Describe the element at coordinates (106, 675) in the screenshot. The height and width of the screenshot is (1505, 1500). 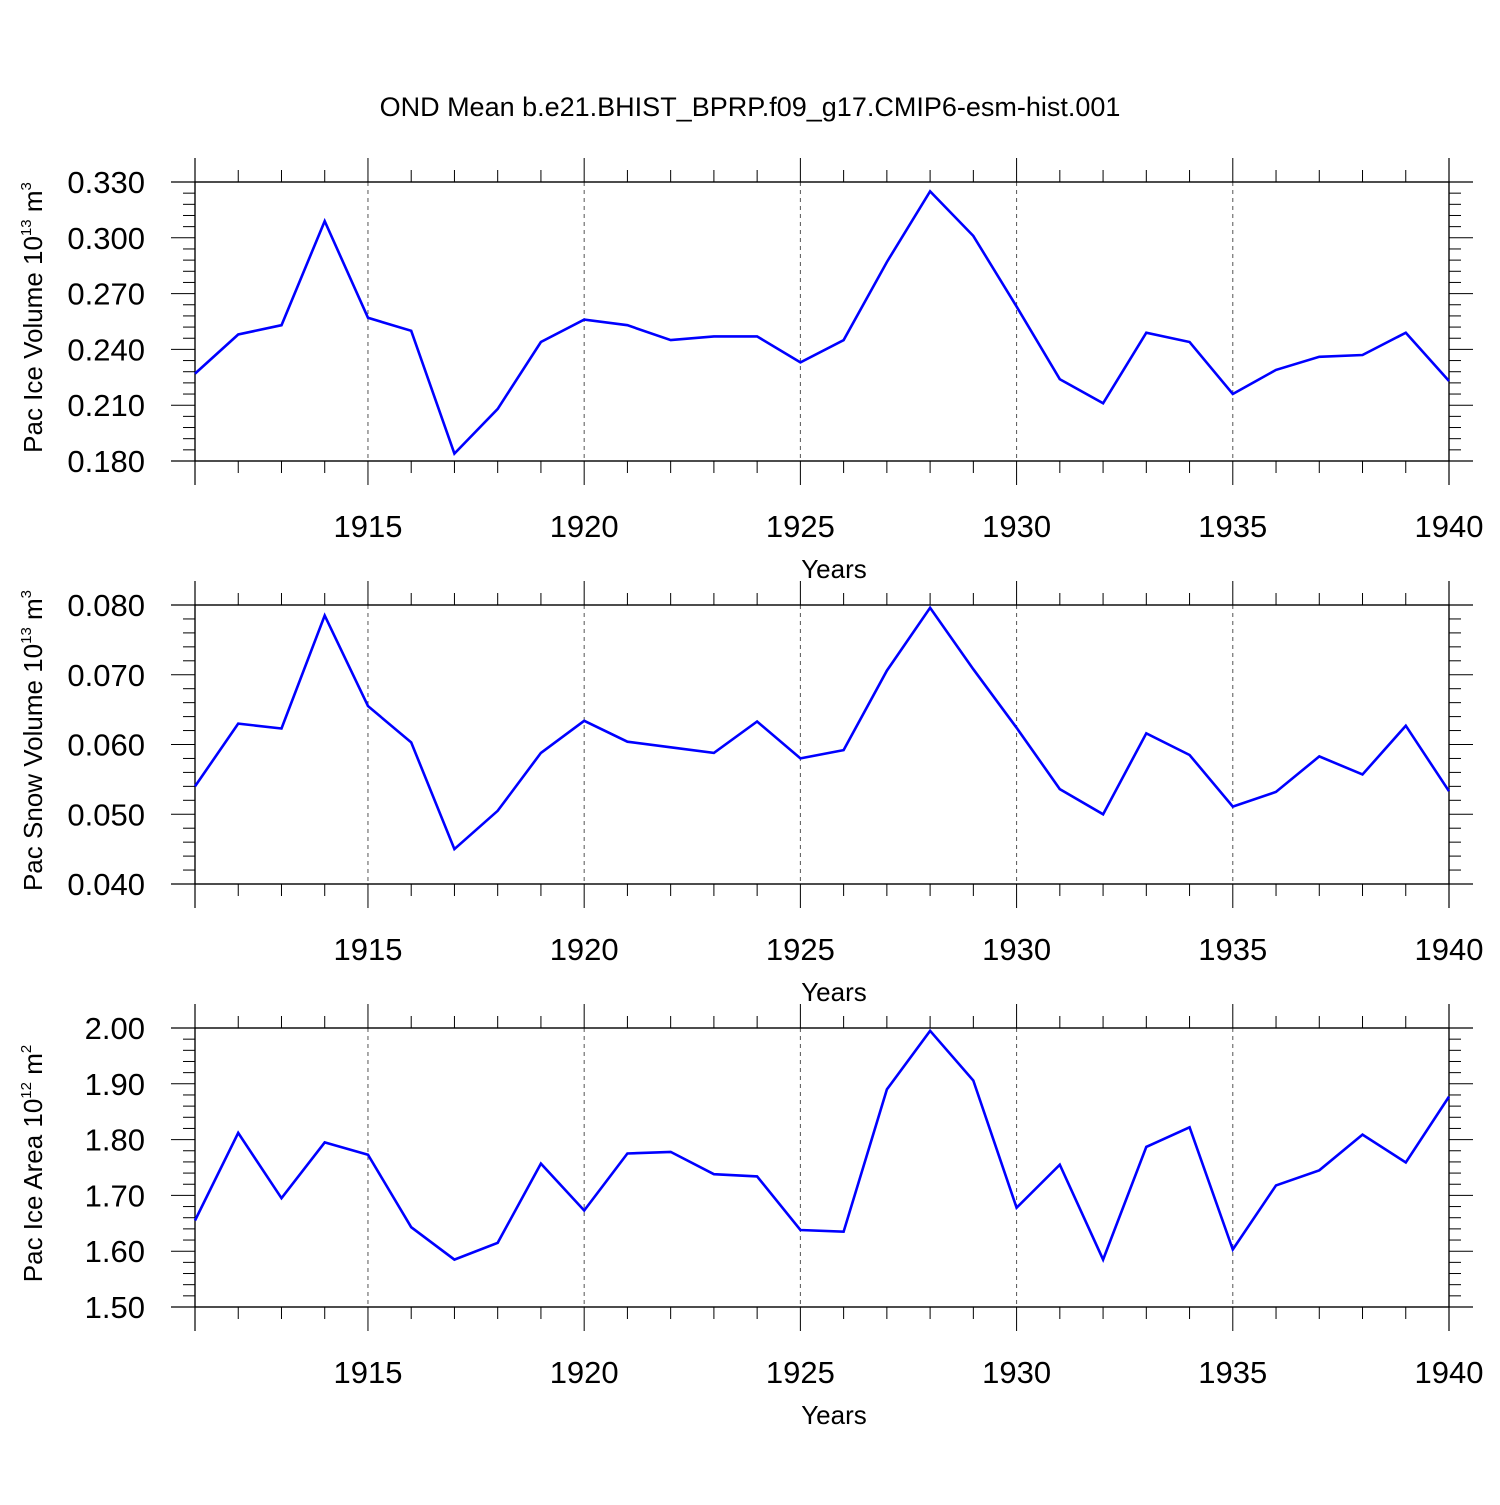
I see `y-tick-label: 0.070` at that location.